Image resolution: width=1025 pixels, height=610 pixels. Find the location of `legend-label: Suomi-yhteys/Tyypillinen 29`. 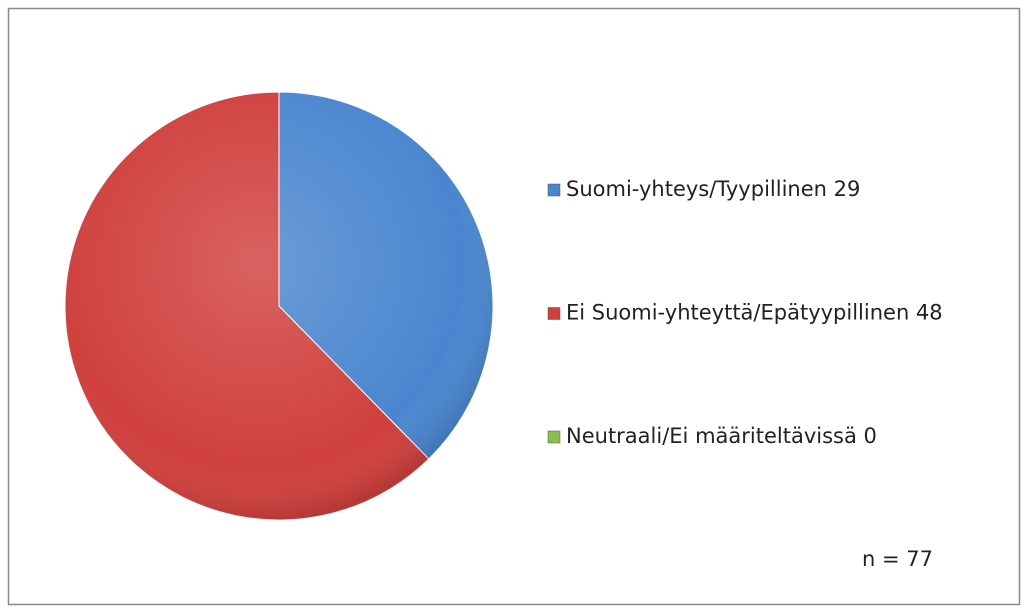

legend-label: Suomi-yhteys/Tyypillinen 29 is located at coordinates (713, 189).